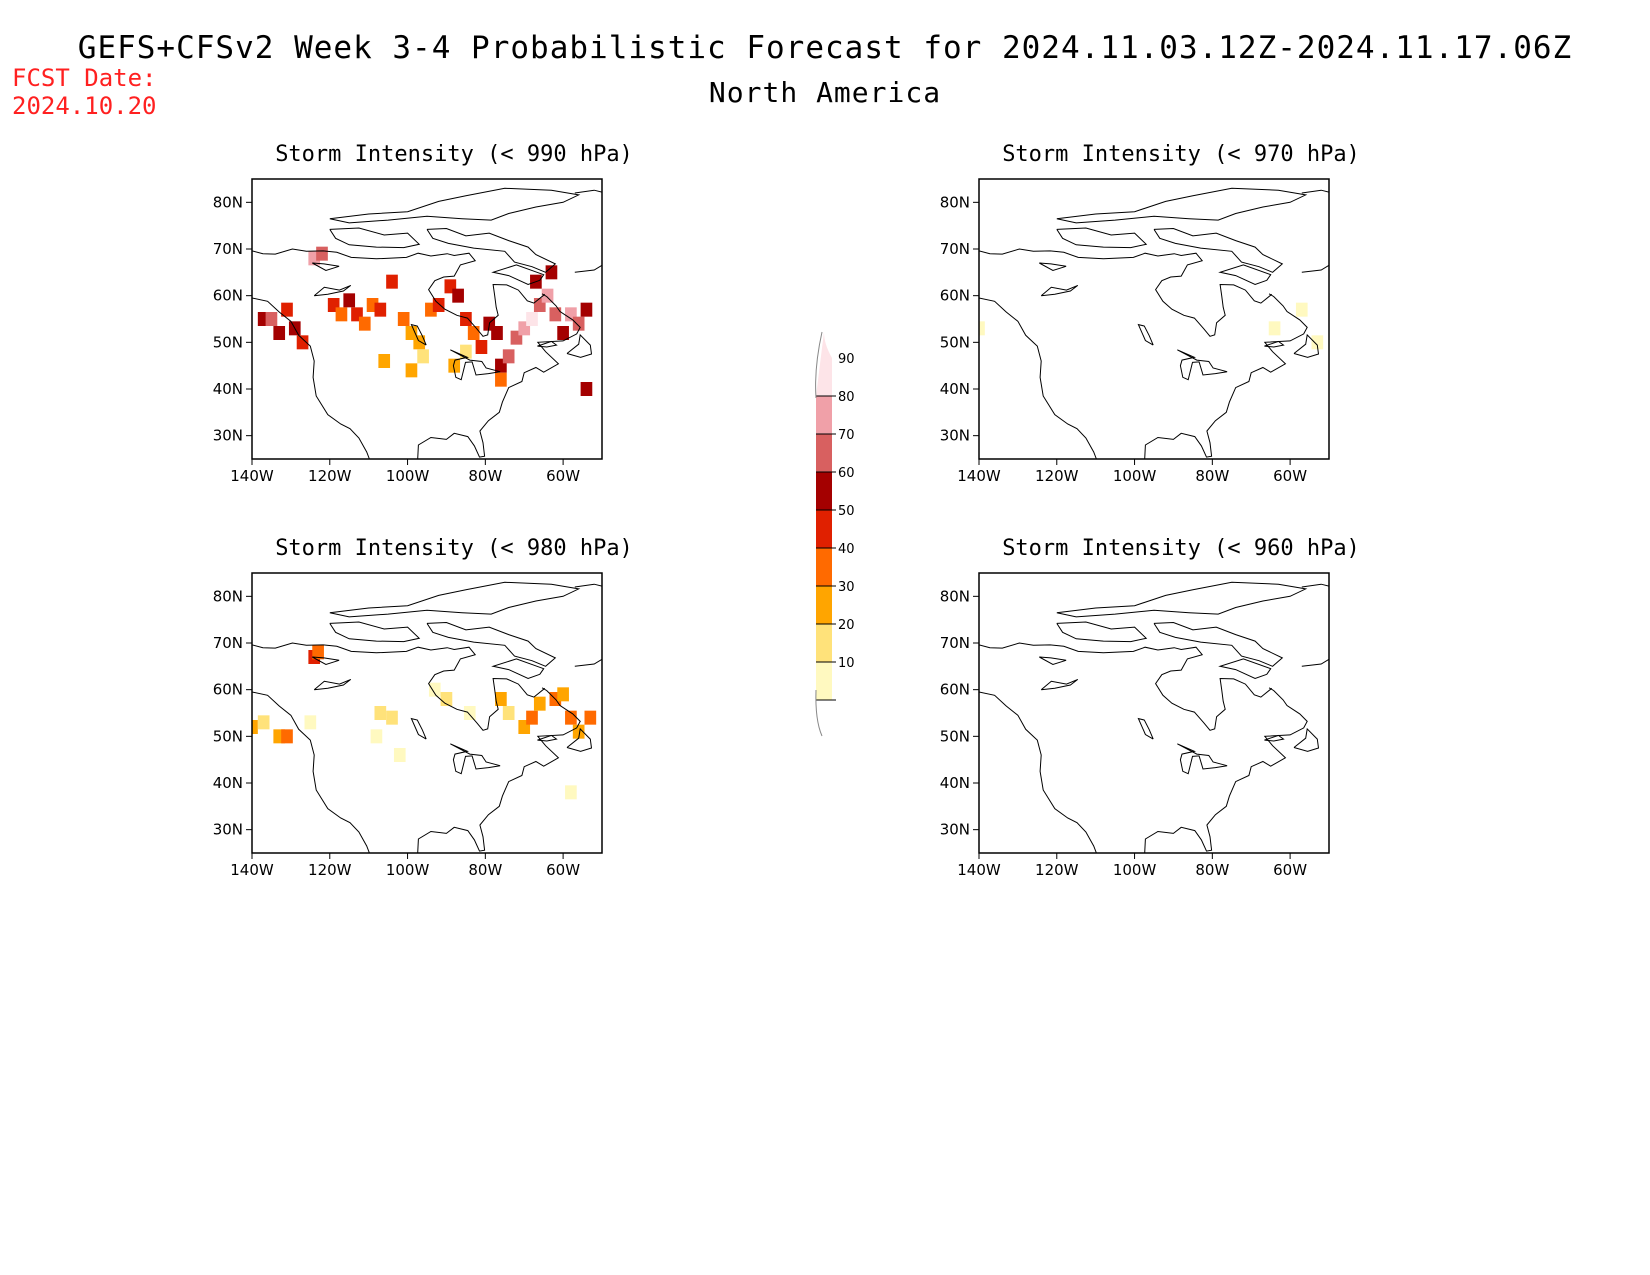 The image size is (1650, 1275). What do you see at coordinates (1181, 548) in the screenshot?
I see `panel-title: Storm Intensity (< 960 hPa)` at bounding box center [1181, 548].